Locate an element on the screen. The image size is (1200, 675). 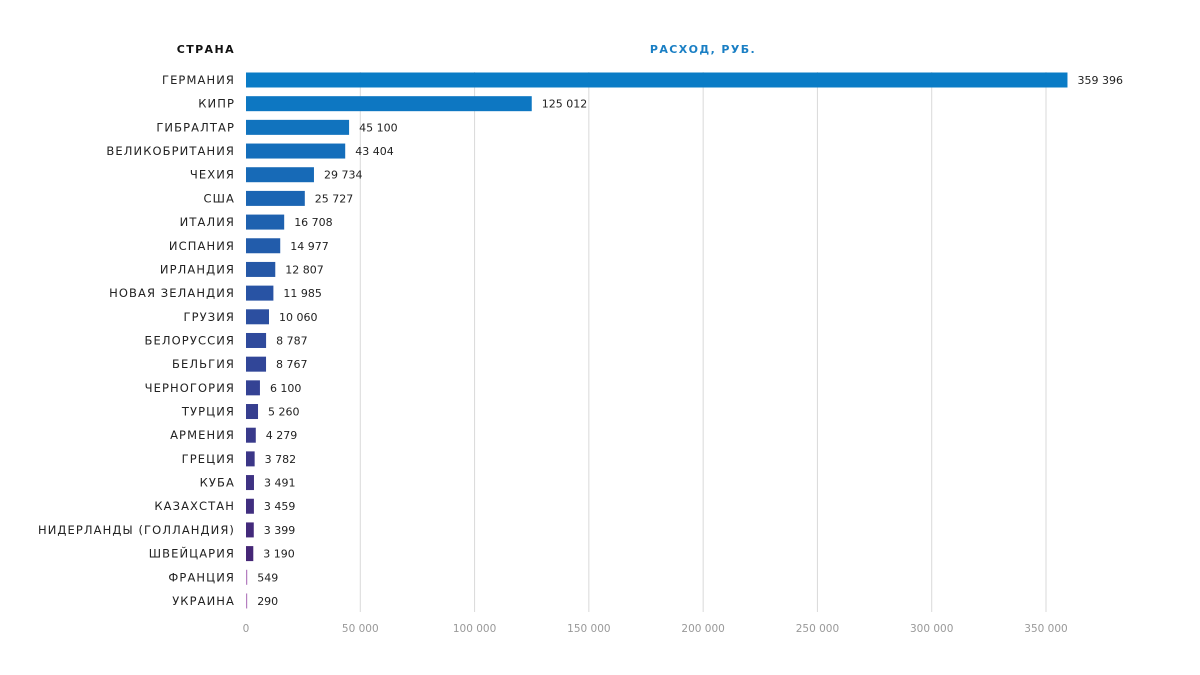
data-label: 359 396 is located at coordinates (1100, 80).